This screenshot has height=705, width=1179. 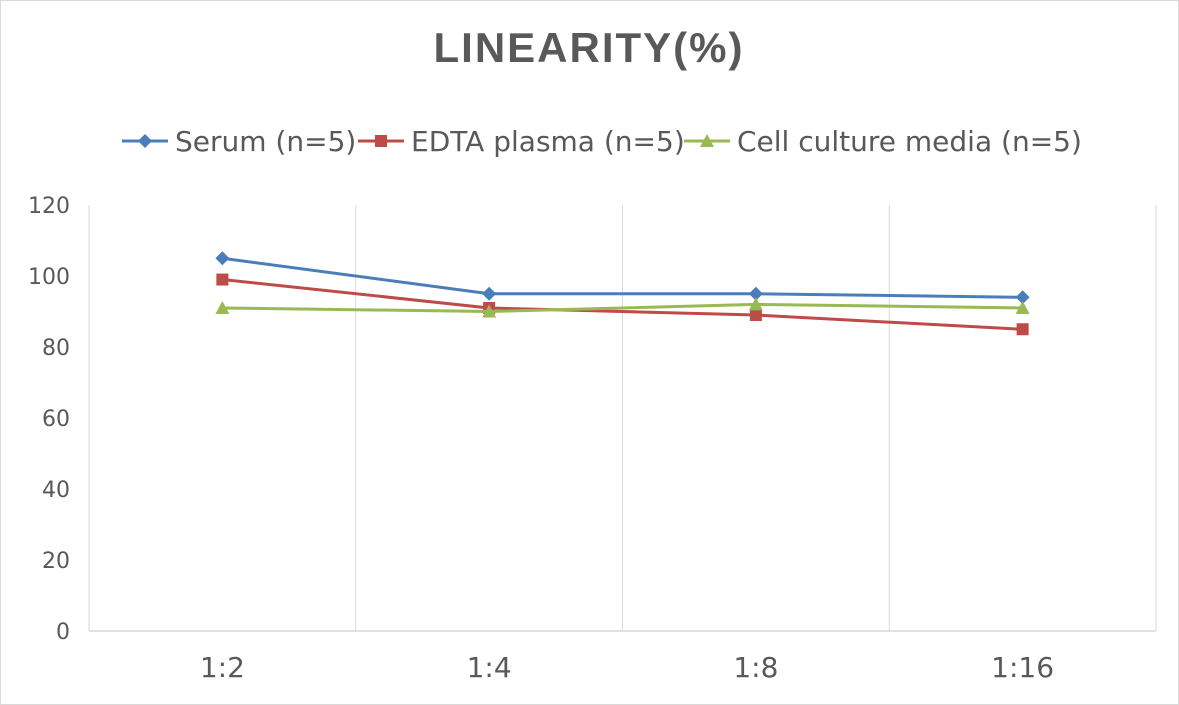 I want to click on x-tick-label: 1:2, so click(x=222, y=667).